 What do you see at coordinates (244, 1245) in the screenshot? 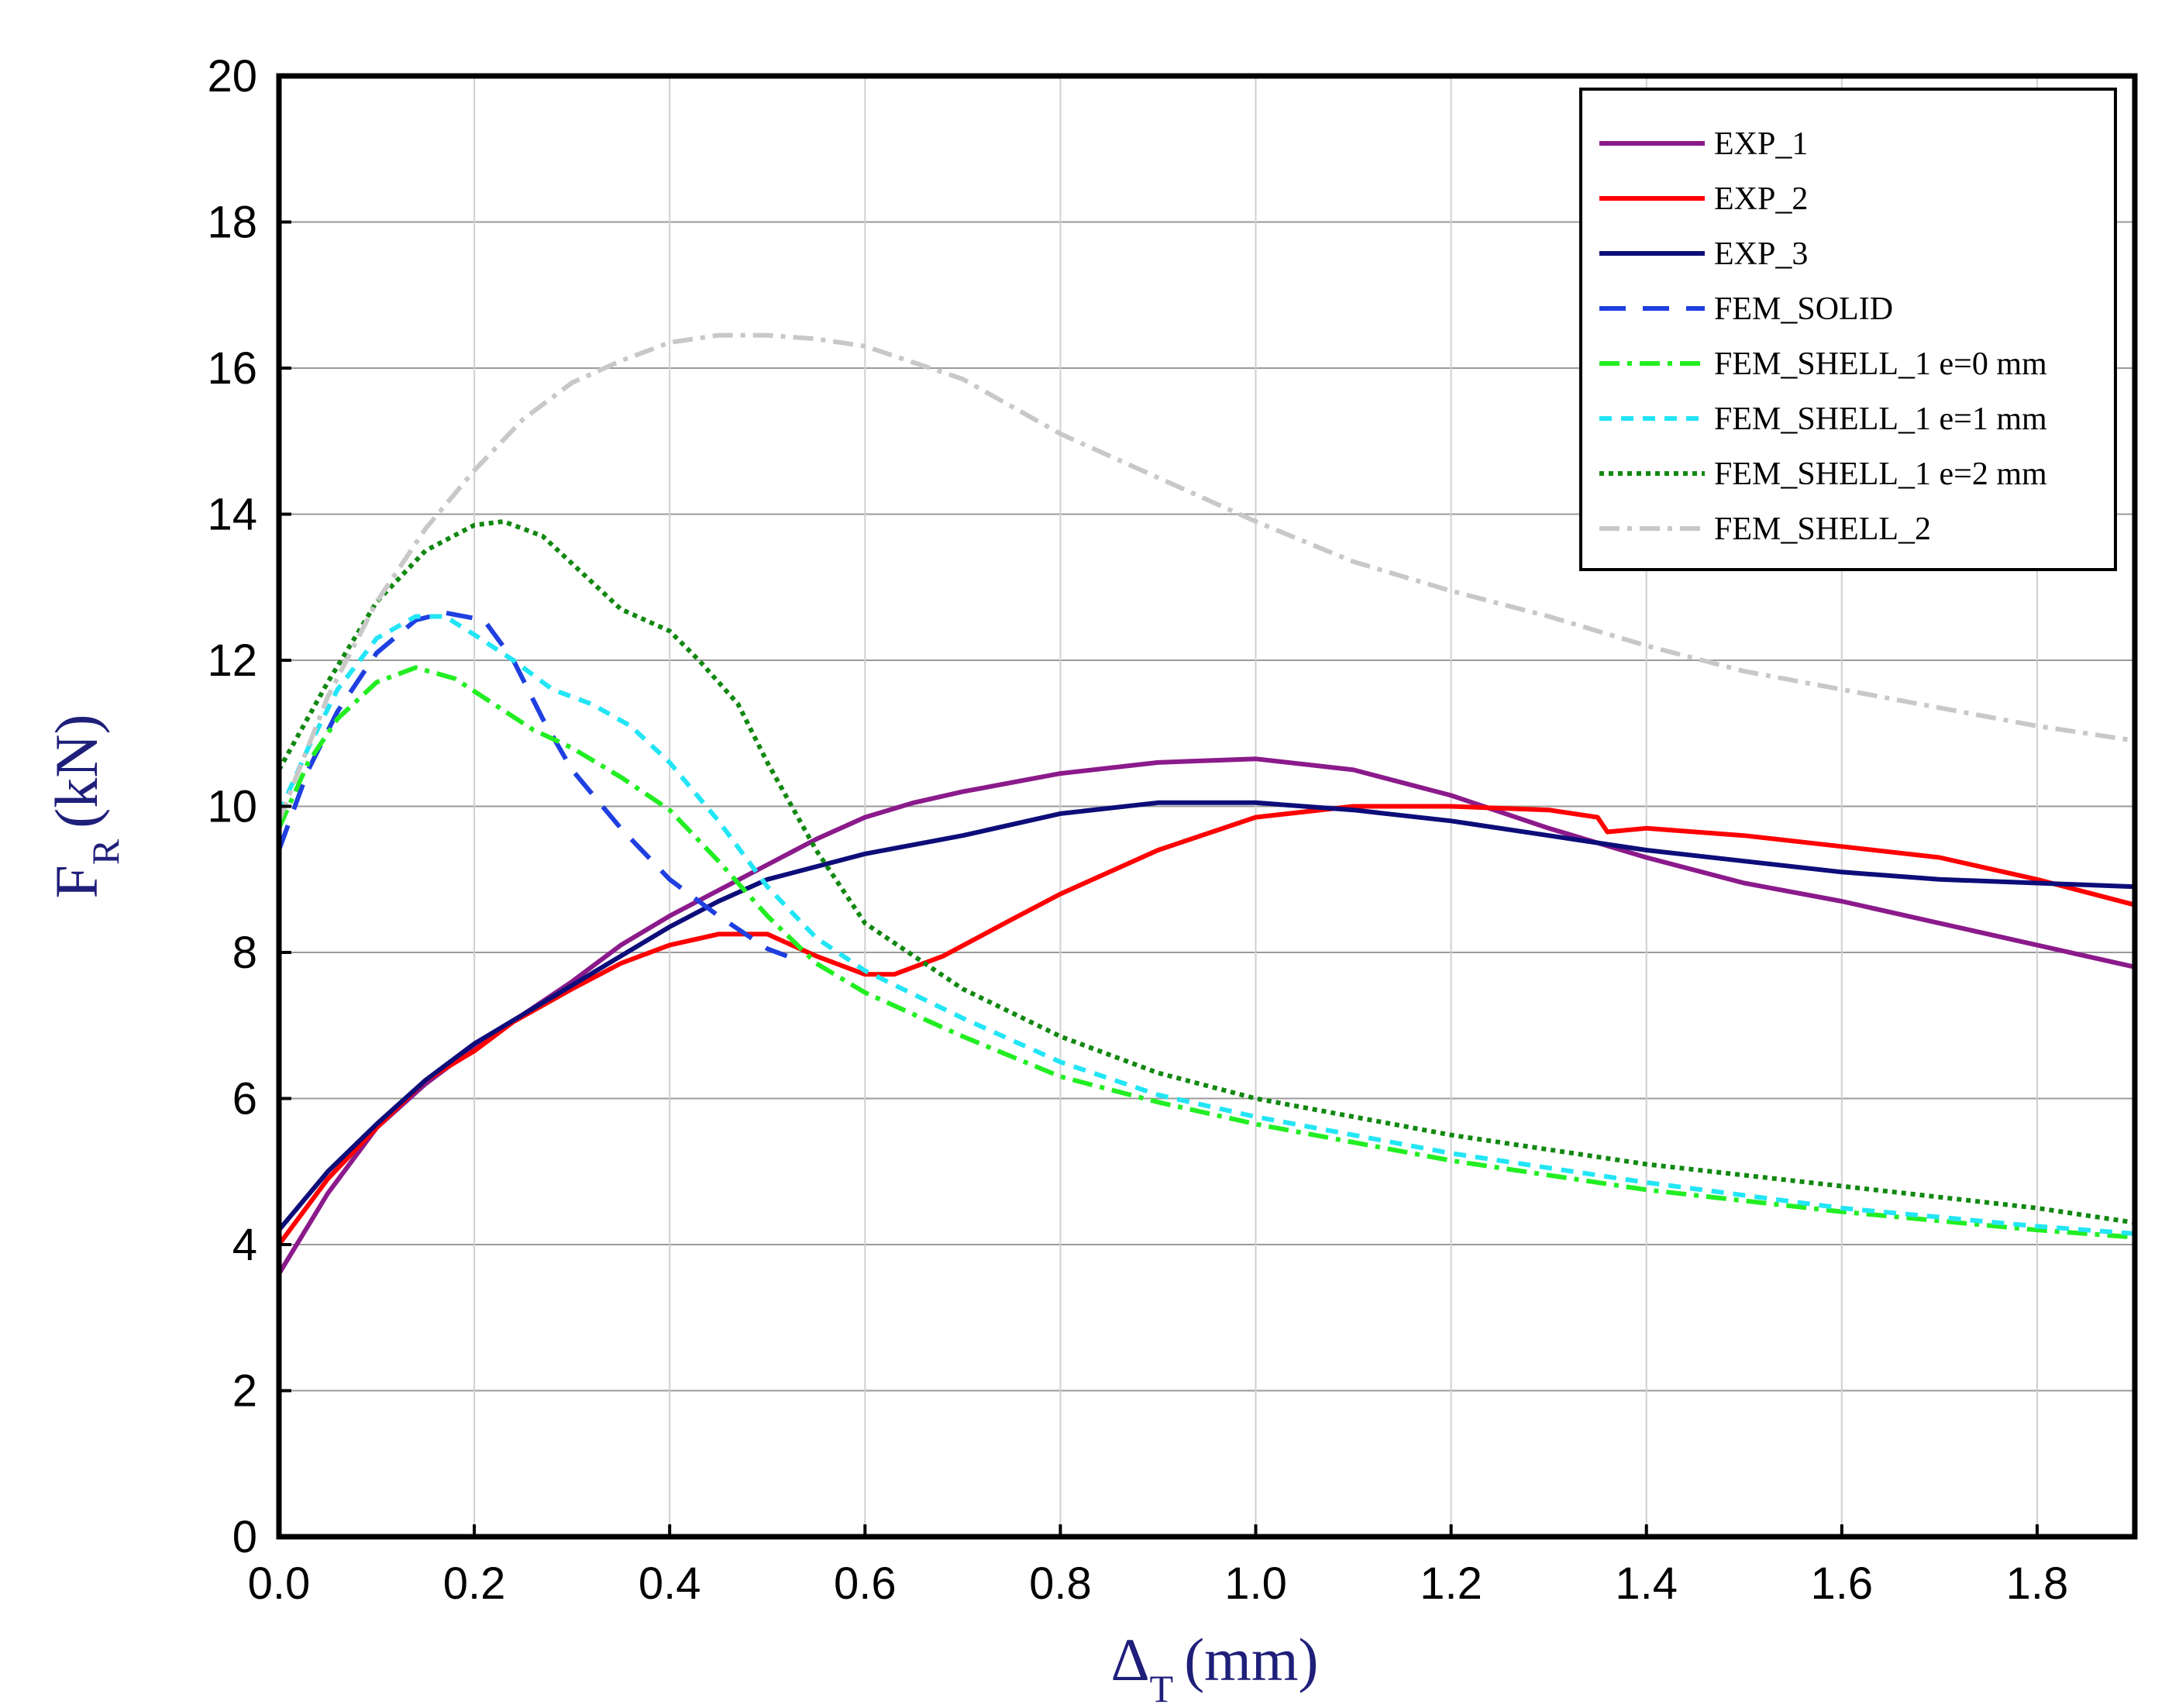
I see `y-tick-label: 4` at bounding box center [244, 1245].